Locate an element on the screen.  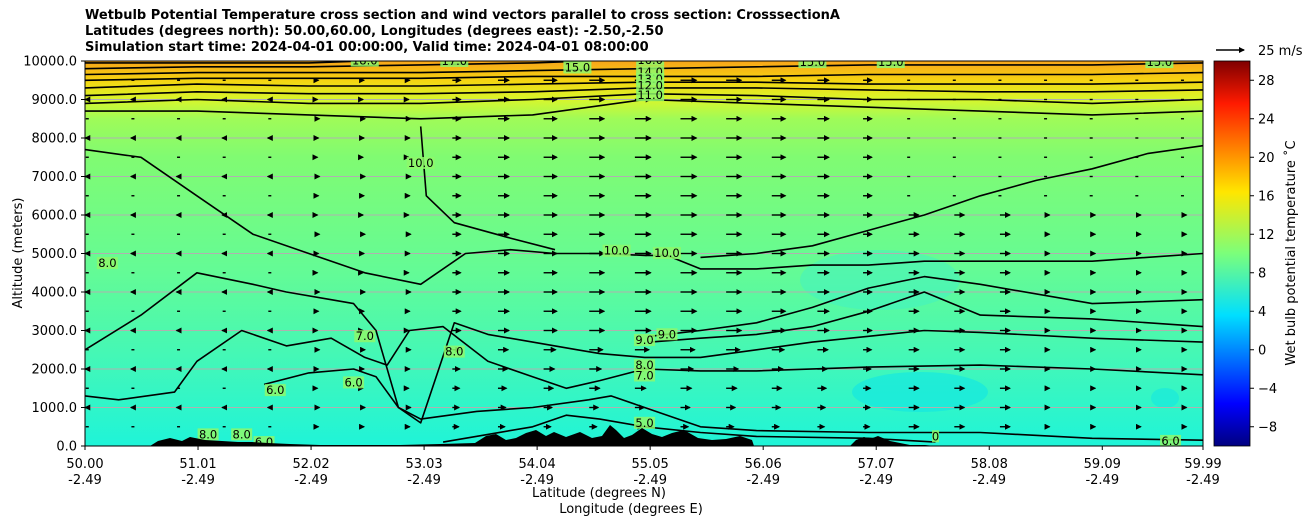
y-tick-label: 6000.0 is located at coordinates (55, 216).